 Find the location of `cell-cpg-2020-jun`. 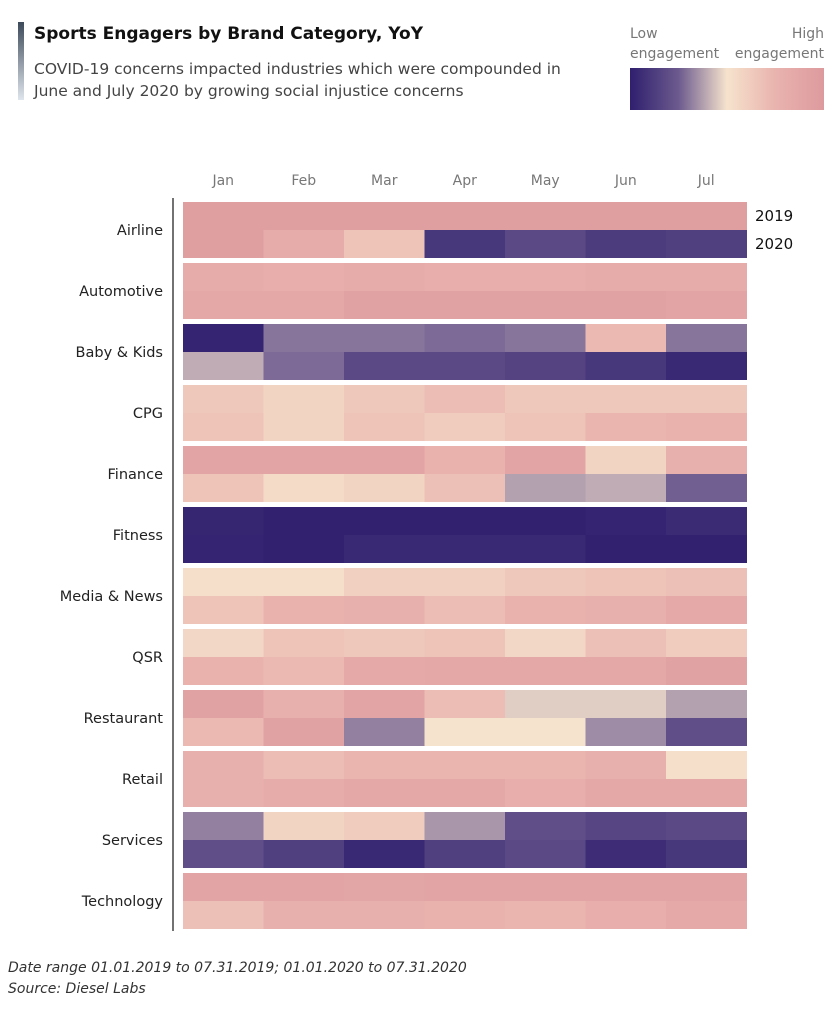

cell-cpg-2020-jun is located at coordinates (626, 427).